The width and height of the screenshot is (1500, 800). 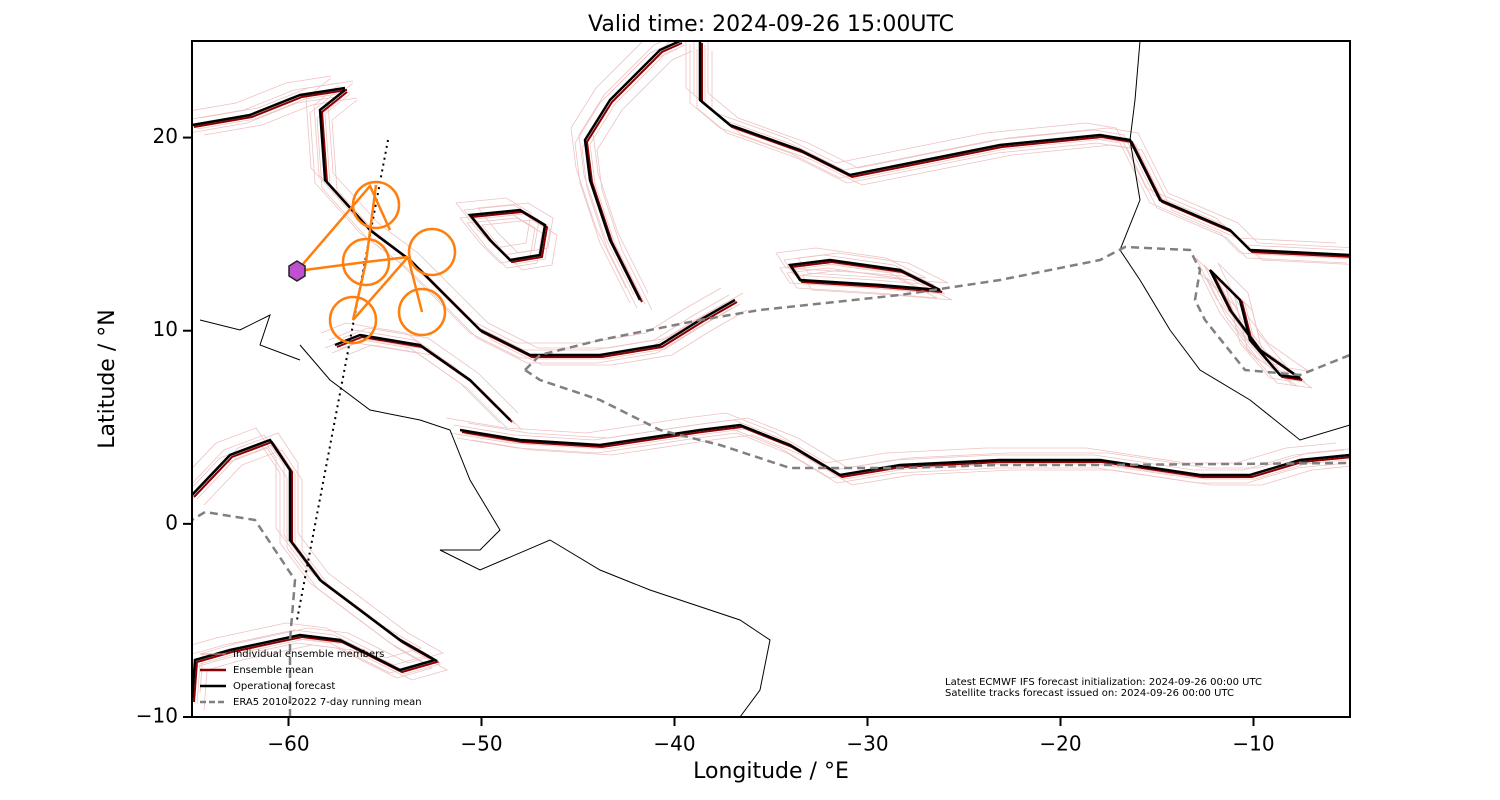 I want to click on y-tick-label: 10, so click(x=165, y=329).